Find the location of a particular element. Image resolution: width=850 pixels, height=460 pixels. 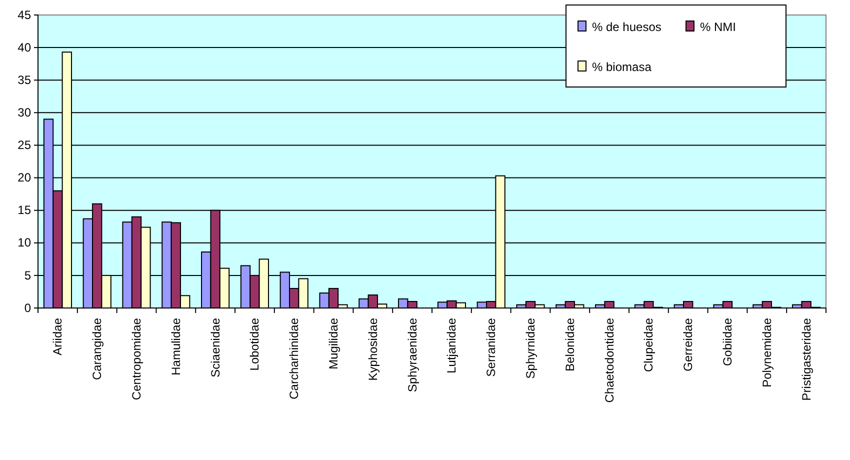

y-tick-label: 45 is located at coordinates (25, 15).